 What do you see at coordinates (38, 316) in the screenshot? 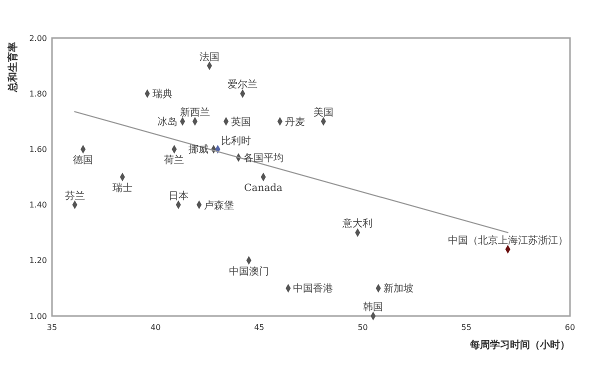
I see `y-tick-label: 1.00` at bounding box center [38, 316].